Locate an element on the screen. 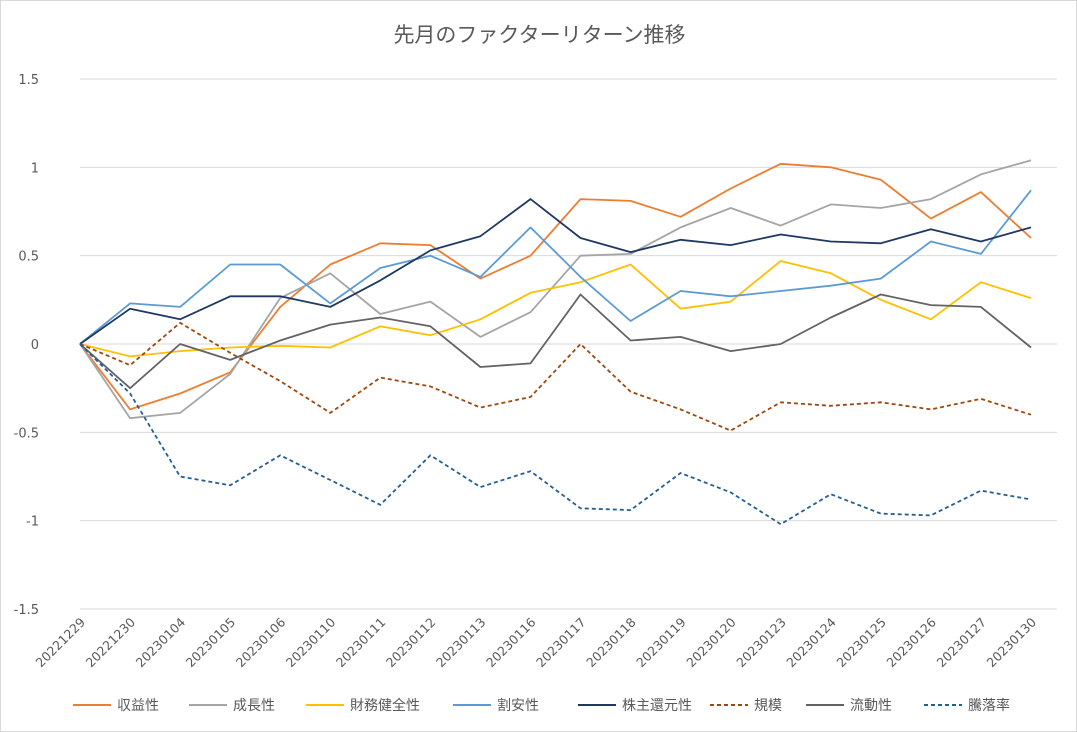 This screenshot has width=1077, height=732. y-tick-label: 1 is located at coordinates (35, 168).